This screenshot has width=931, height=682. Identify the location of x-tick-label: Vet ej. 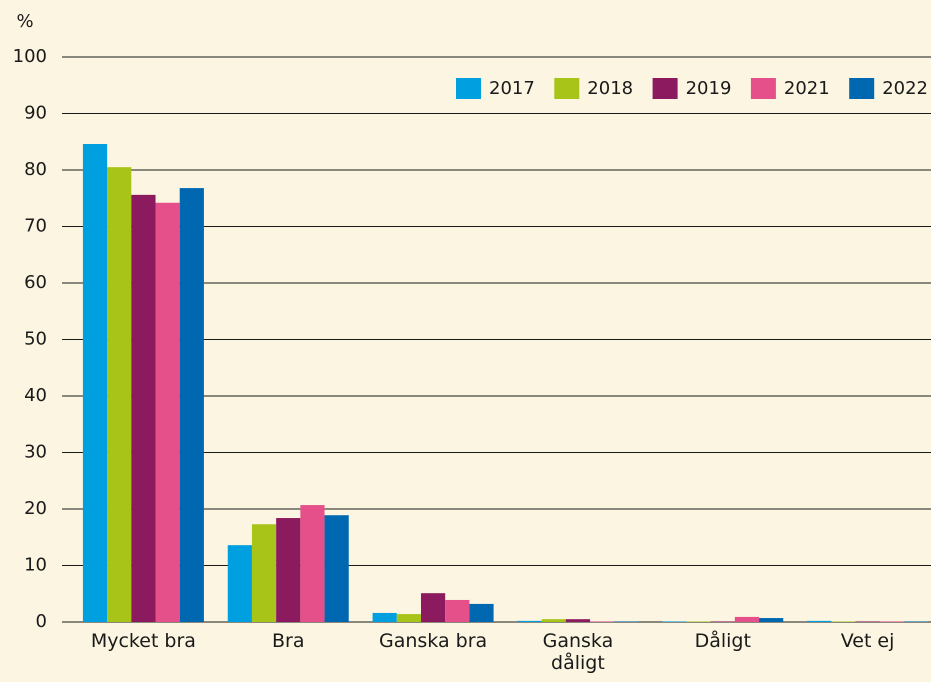
(867, 641).